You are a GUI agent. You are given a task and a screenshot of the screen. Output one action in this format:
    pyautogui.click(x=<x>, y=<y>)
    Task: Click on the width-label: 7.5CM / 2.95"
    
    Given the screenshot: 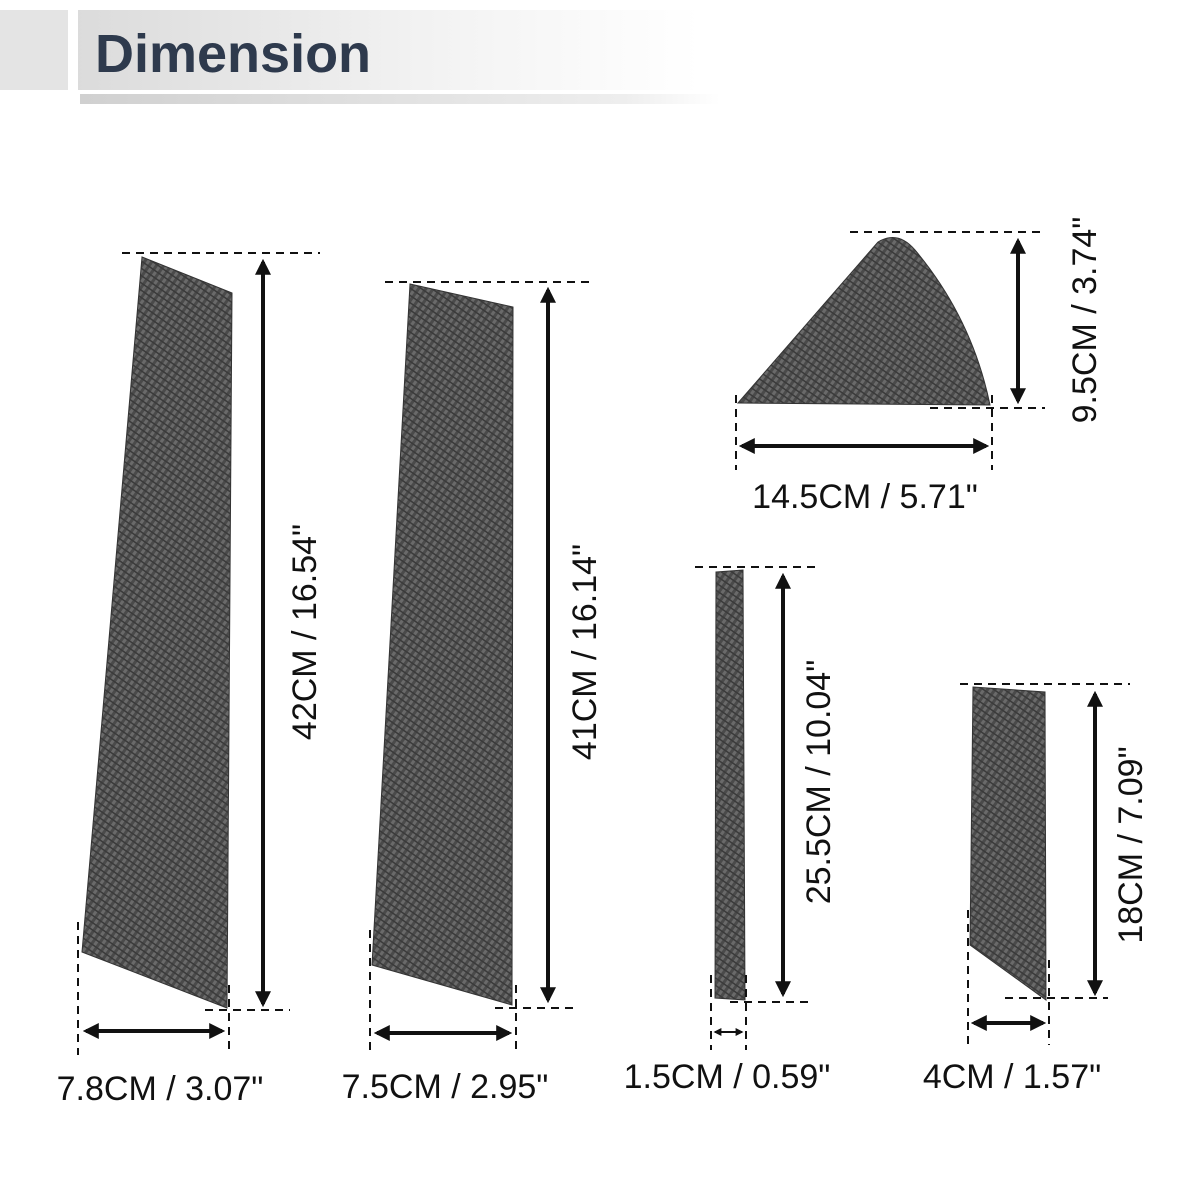 What is the action you would take?
    pyautogui.click(x=445, y=1087)
    